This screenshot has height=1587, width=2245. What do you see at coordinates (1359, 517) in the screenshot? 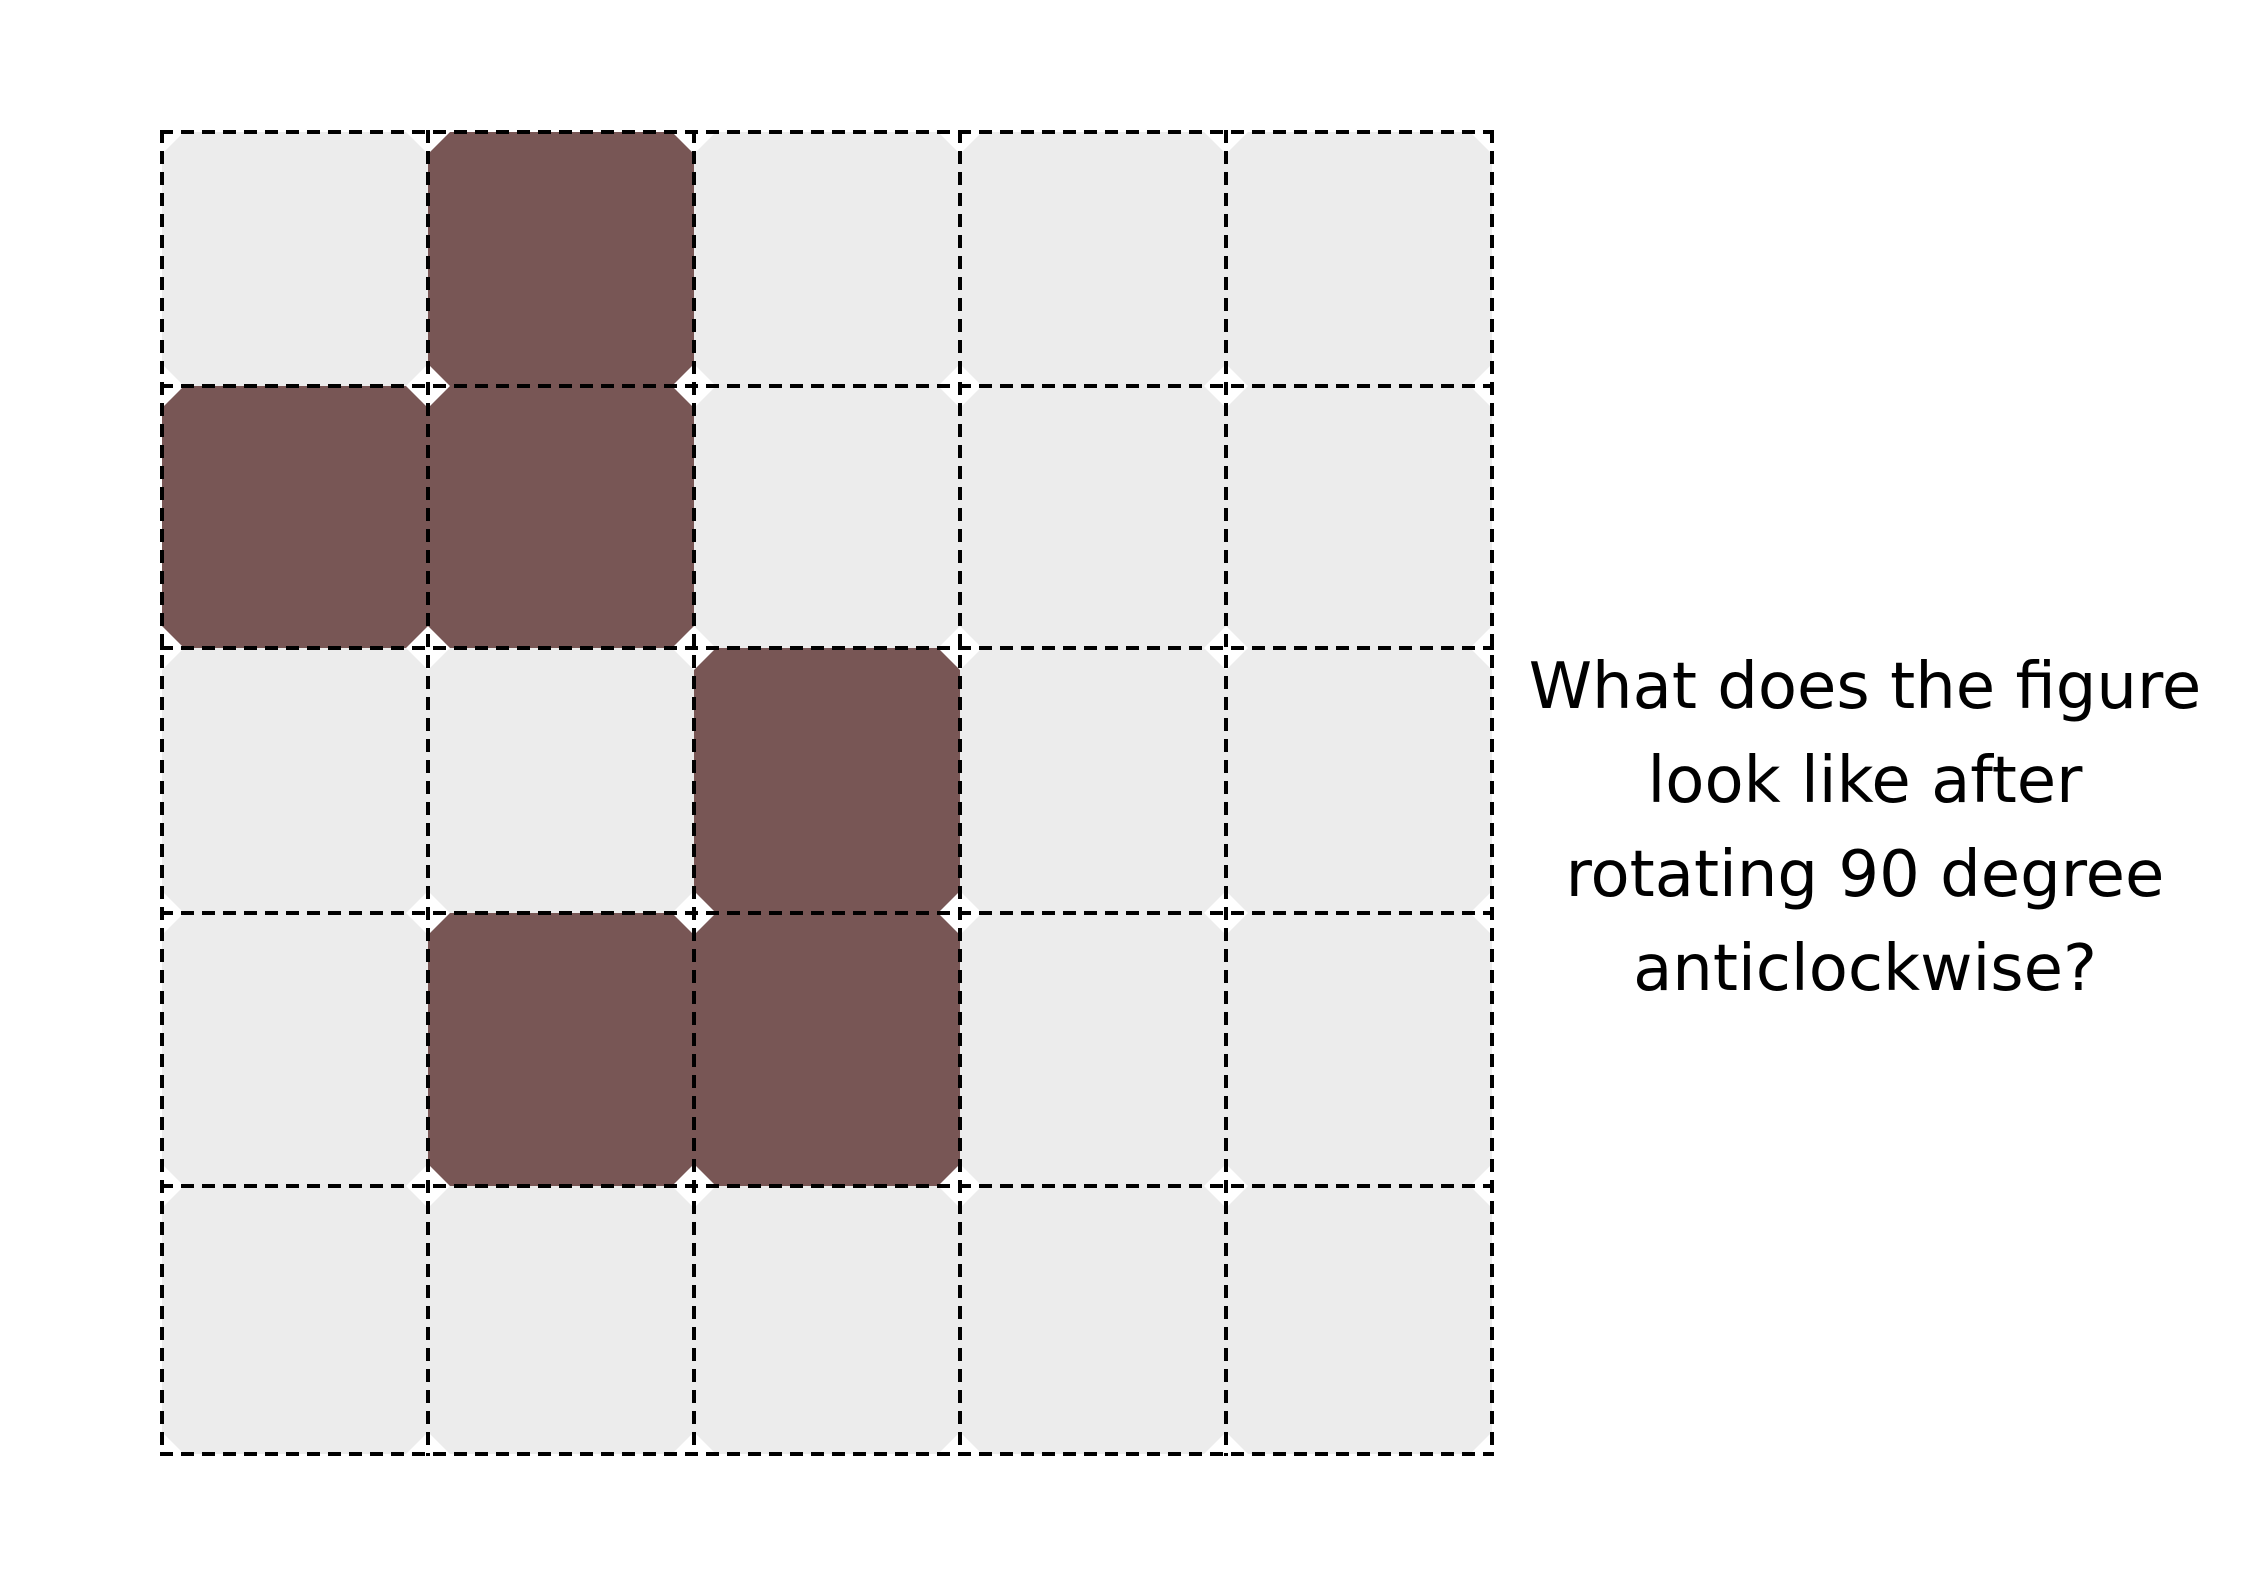
I see `empty-cell-r1-c4` at bounding box center [1359, 517].